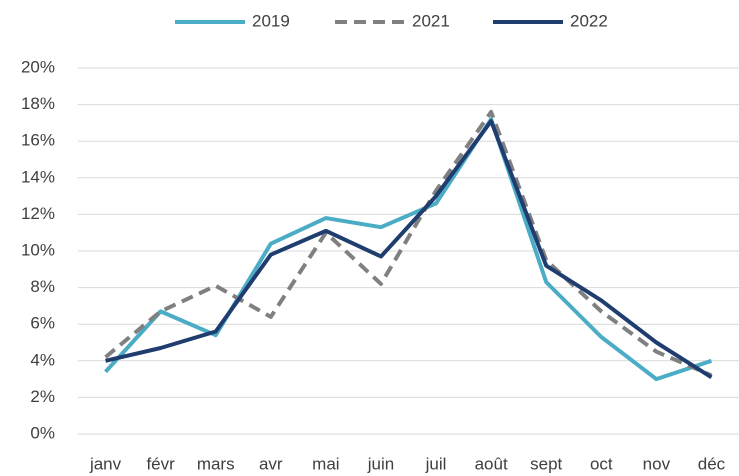 This screenshot has height=476, width=739. I want to click on x-tick-label: févr, so click(160, 463).